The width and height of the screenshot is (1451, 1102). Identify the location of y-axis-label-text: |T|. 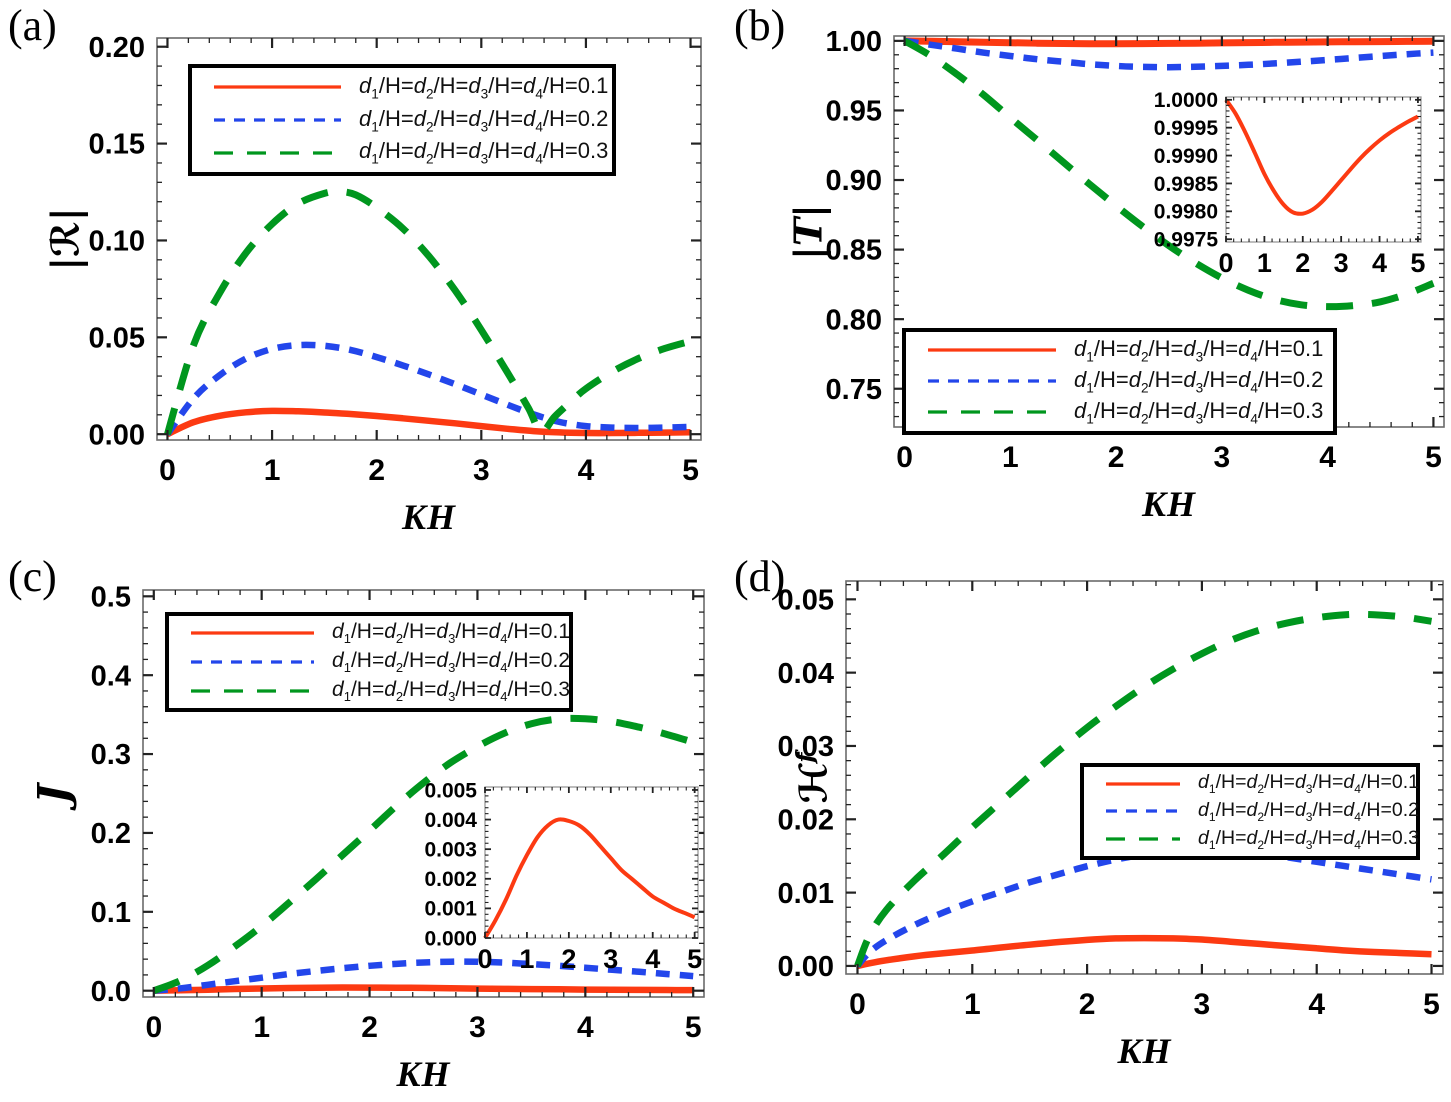
(808, 231).